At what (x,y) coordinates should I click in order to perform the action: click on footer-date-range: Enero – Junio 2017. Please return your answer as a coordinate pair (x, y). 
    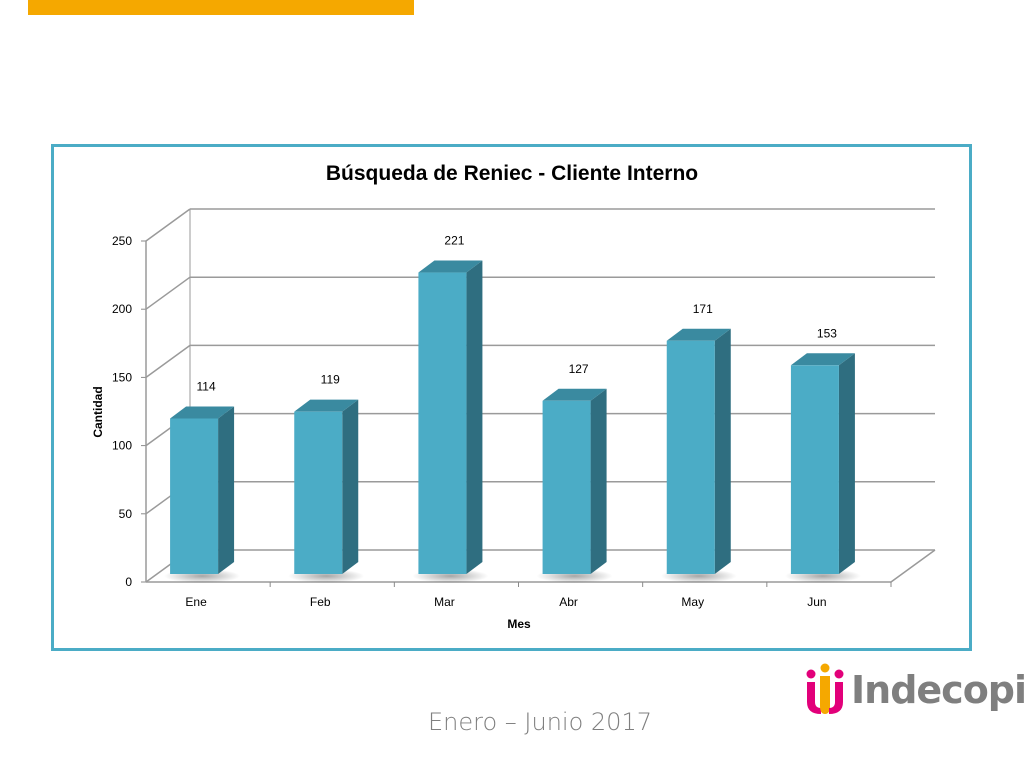
    Looking at the image, I should click on (540, 722).